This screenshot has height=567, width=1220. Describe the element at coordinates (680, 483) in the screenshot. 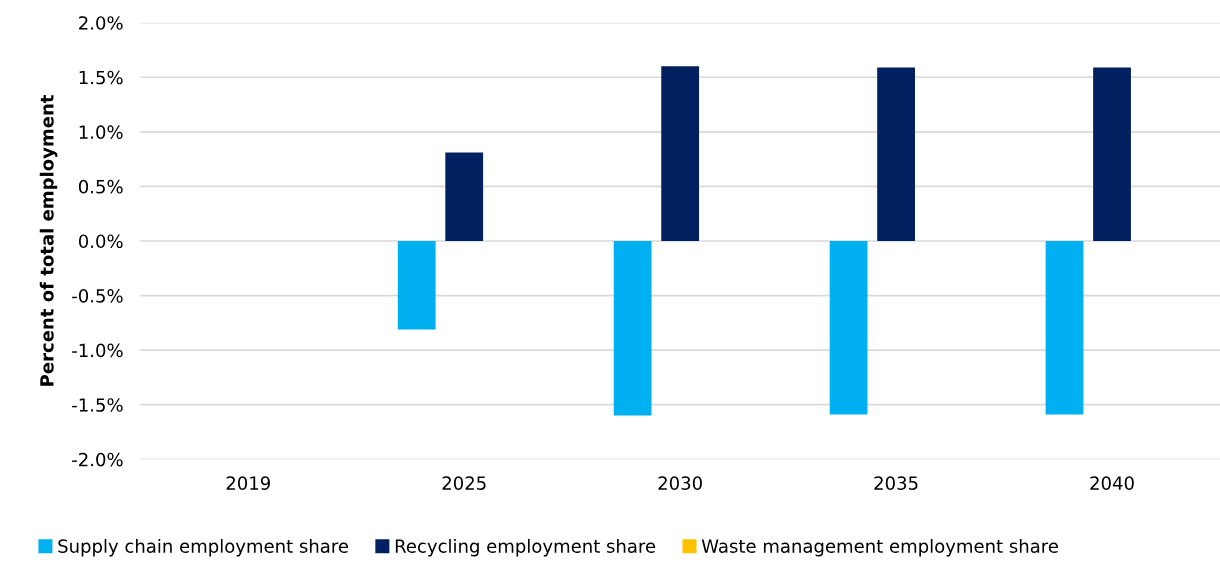

I see `x-tick-label: 2030` at that location.